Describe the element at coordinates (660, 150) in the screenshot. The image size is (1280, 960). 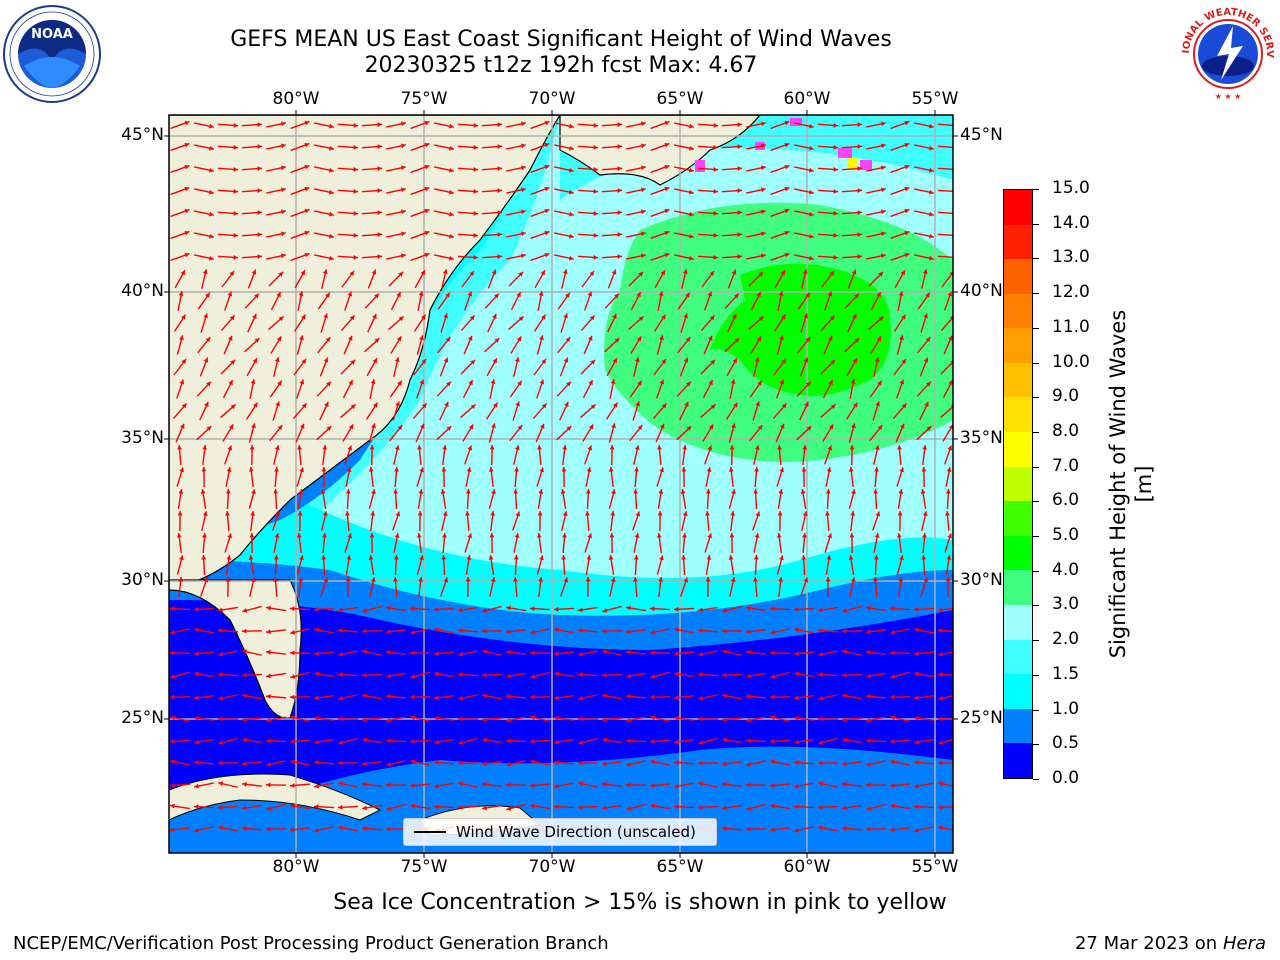
I see `canada-maritimes-land` at that location.